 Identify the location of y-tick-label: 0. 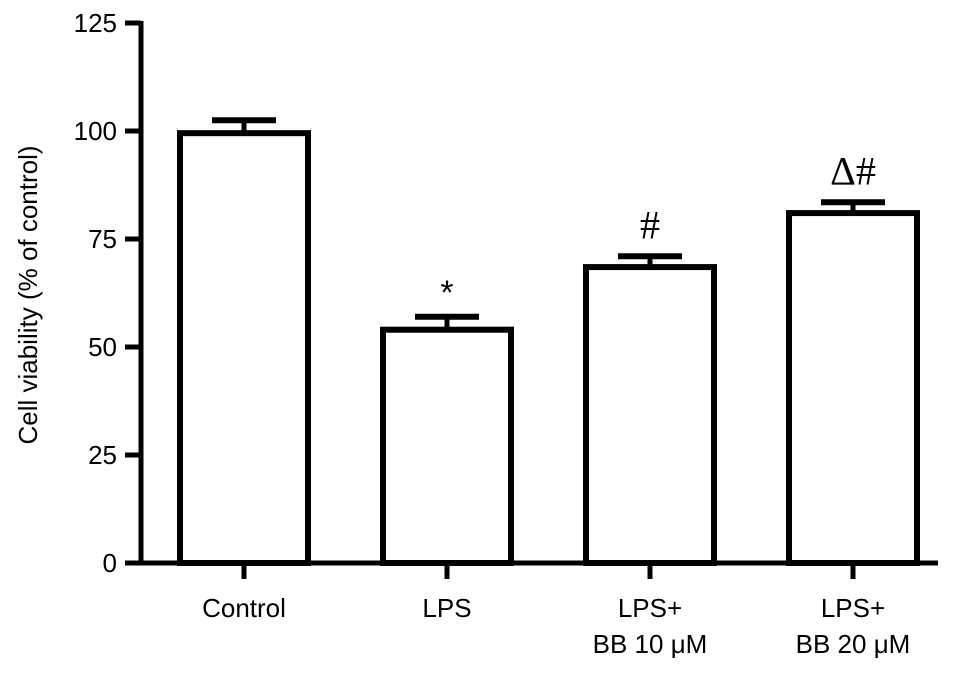
(110, 563).